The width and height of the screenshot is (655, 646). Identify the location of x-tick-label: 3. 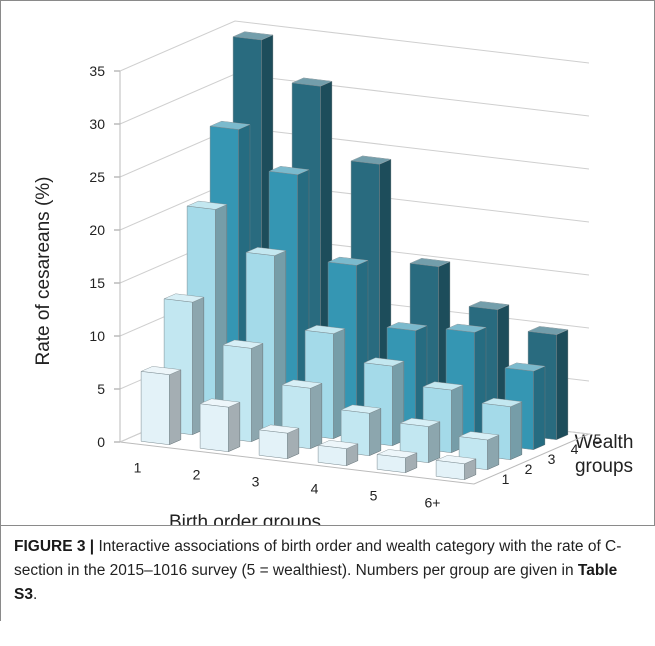
(256, 482).